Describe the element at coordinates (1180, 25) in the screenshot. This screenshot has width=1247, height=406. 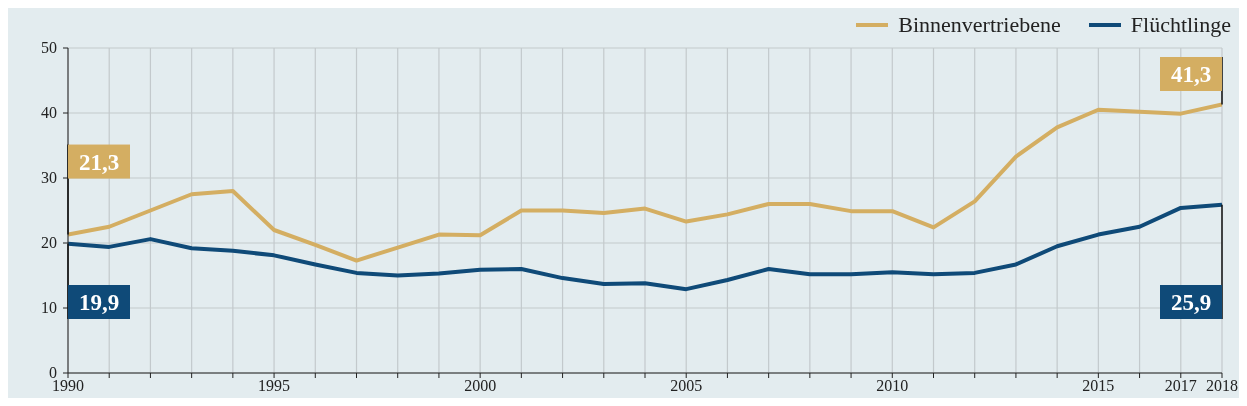
I see `legend-label: Flüchtlinge` at that location.